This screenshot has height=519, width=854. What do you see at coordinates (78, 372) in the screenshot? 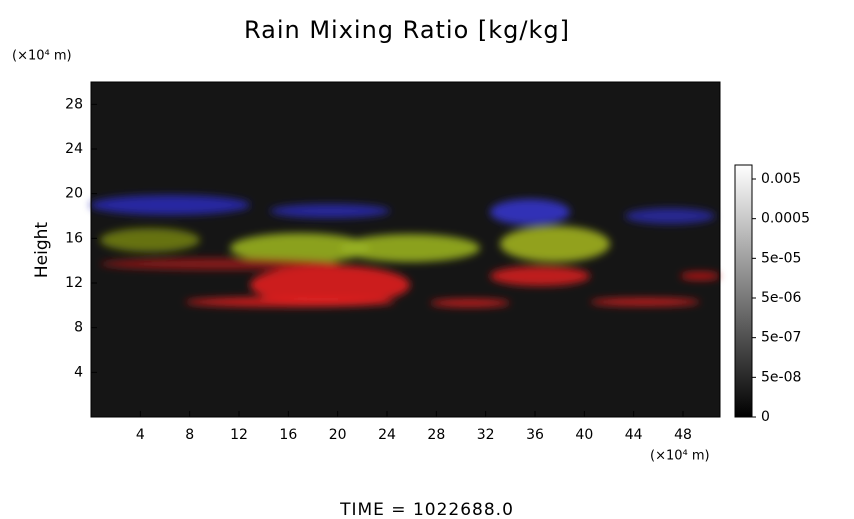
I see `y-tick-label: 4` at bounding box center [78, 372].